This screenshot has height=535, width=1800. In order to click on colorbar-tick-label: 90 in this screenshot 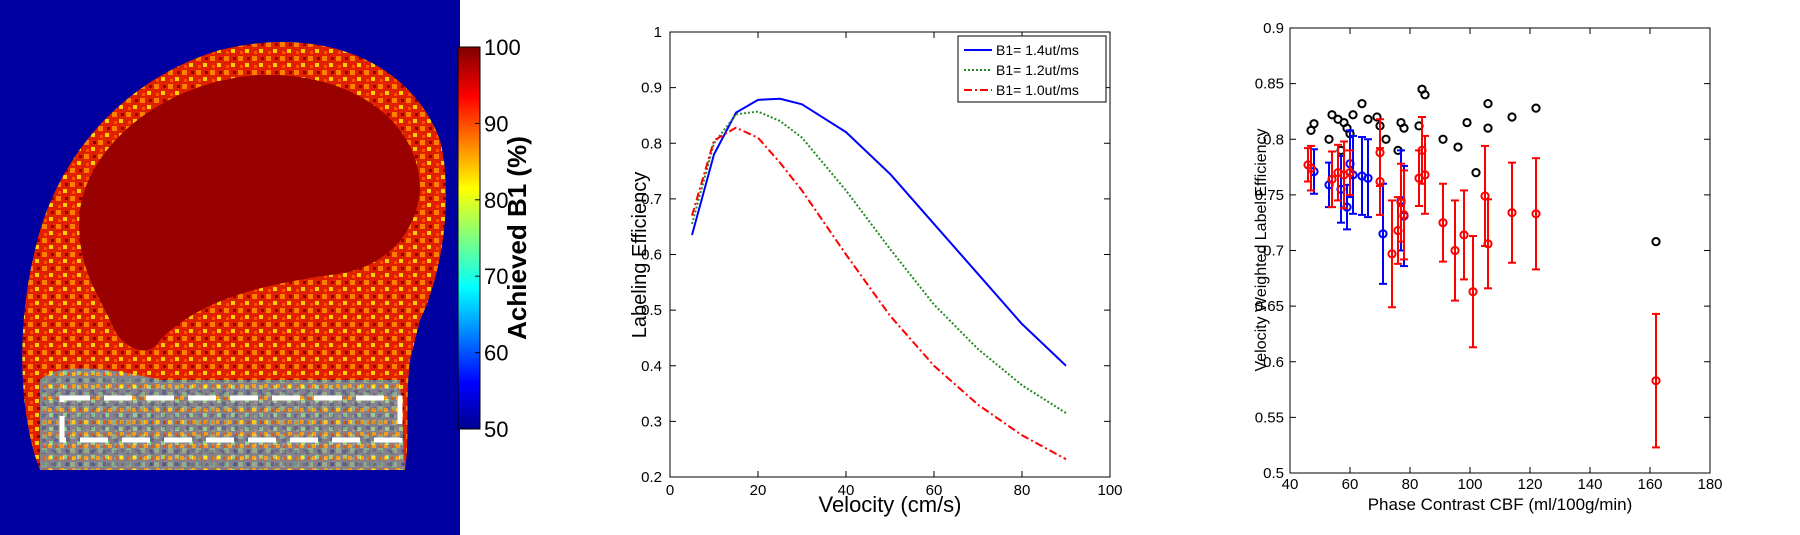, I will do `click(496, 123)`.